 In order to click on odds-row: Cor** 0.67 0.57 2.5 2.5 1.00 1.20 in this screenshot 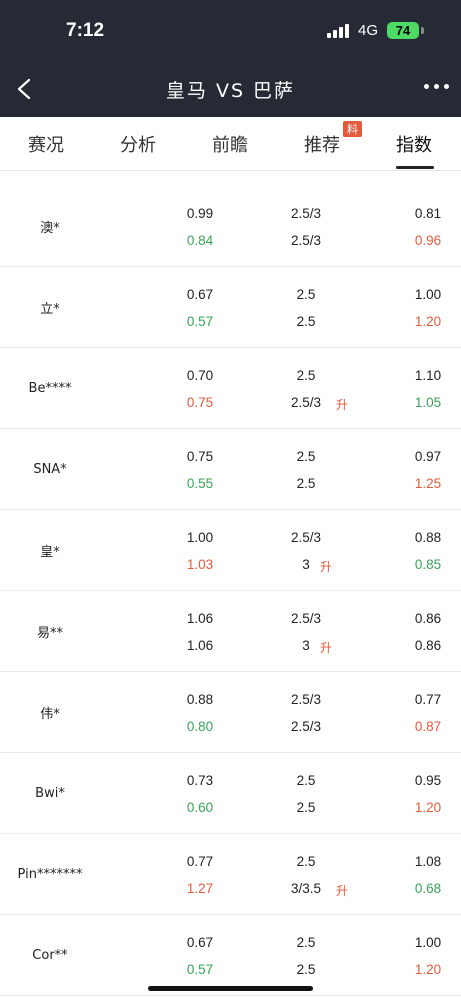, I will do `click(230, 955)`.